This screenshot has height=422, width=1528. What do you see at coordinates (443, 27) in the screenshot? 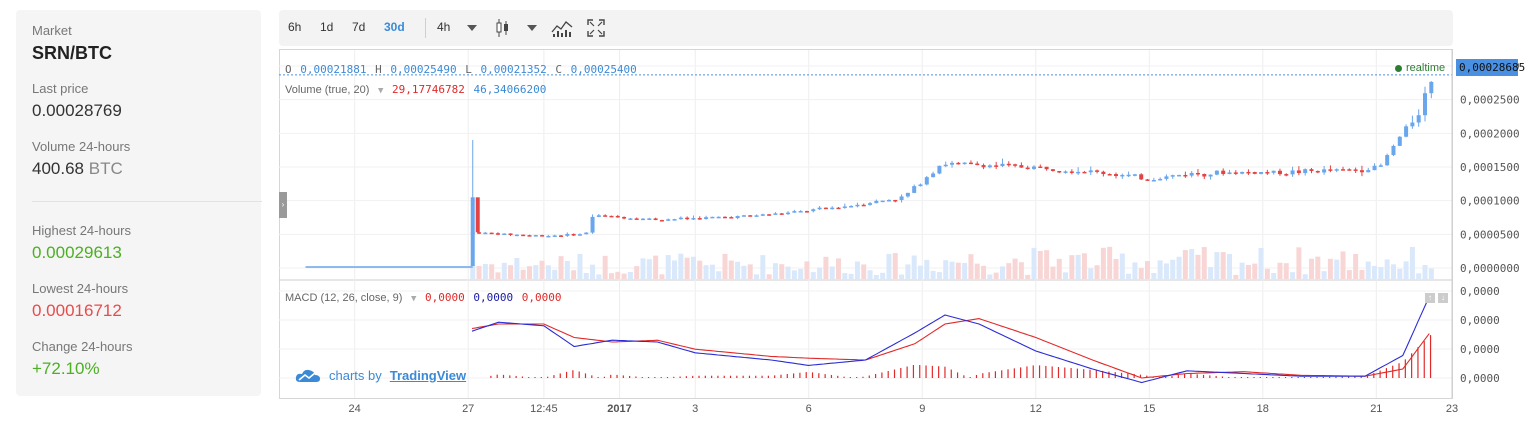
I see `interval-select: 4h` at bounding box center [443, 27].